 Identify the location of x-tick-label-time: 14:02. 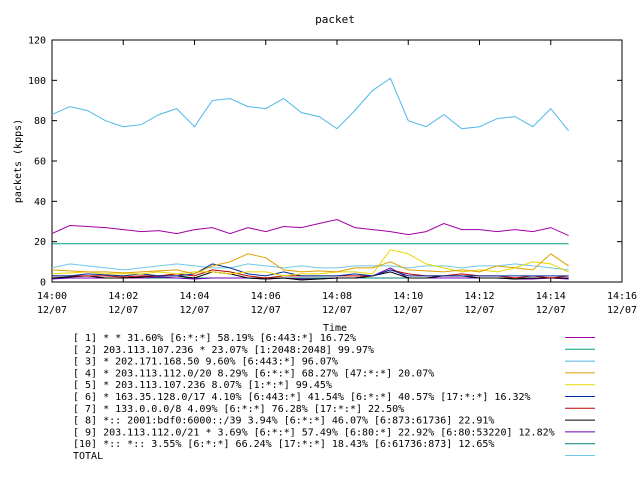
(123, 296).